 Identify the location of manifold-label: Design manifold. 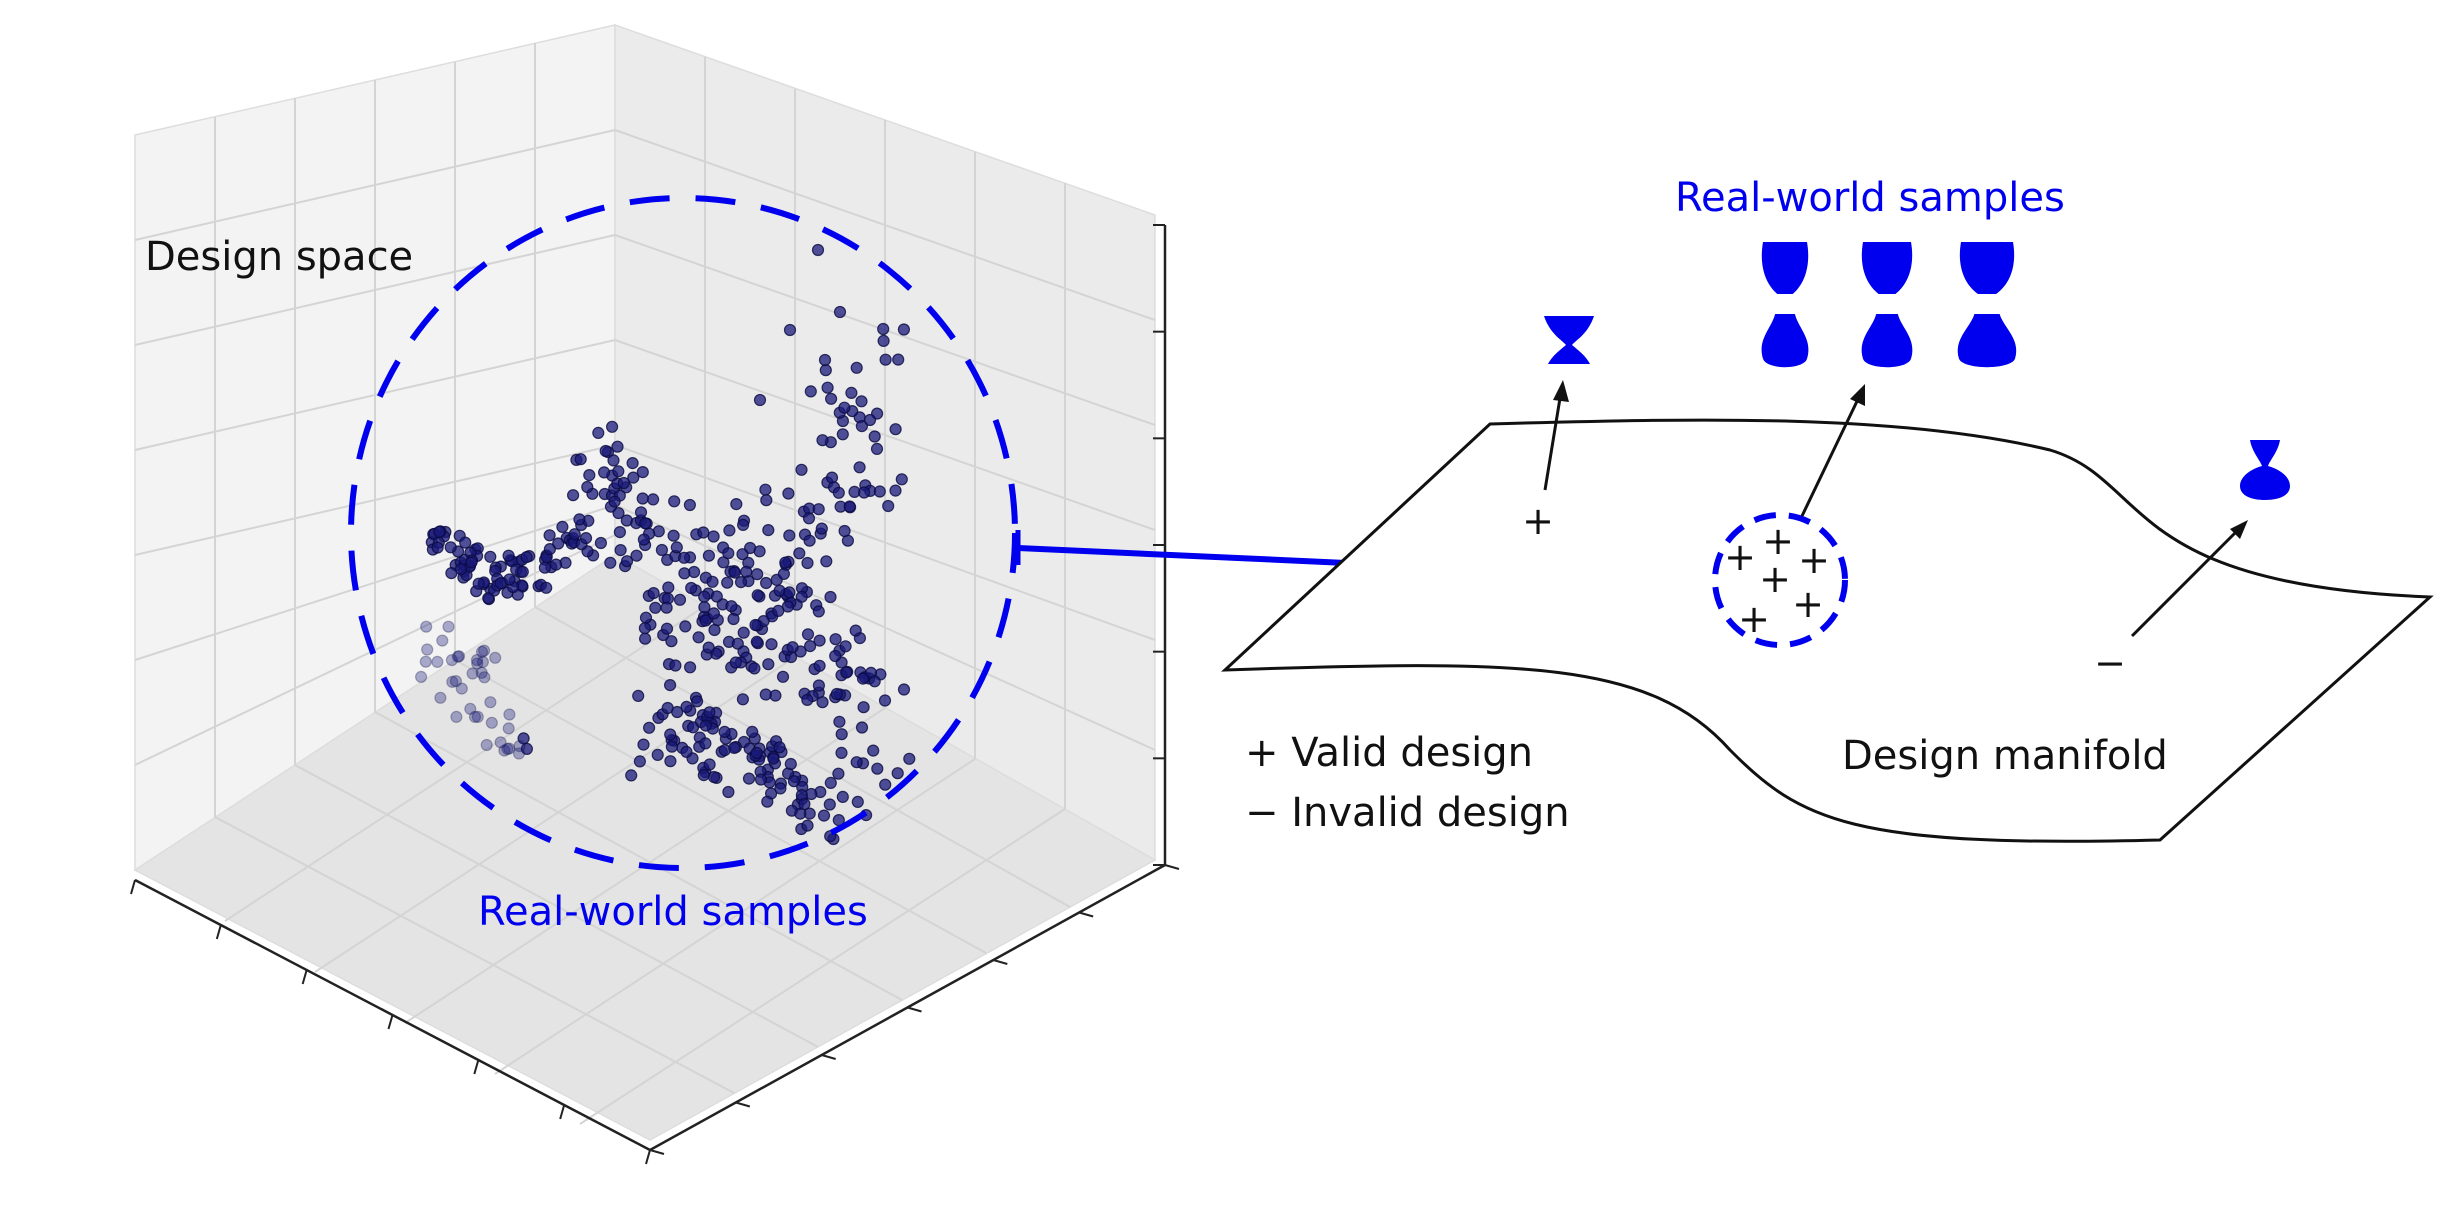
(2005, 756).